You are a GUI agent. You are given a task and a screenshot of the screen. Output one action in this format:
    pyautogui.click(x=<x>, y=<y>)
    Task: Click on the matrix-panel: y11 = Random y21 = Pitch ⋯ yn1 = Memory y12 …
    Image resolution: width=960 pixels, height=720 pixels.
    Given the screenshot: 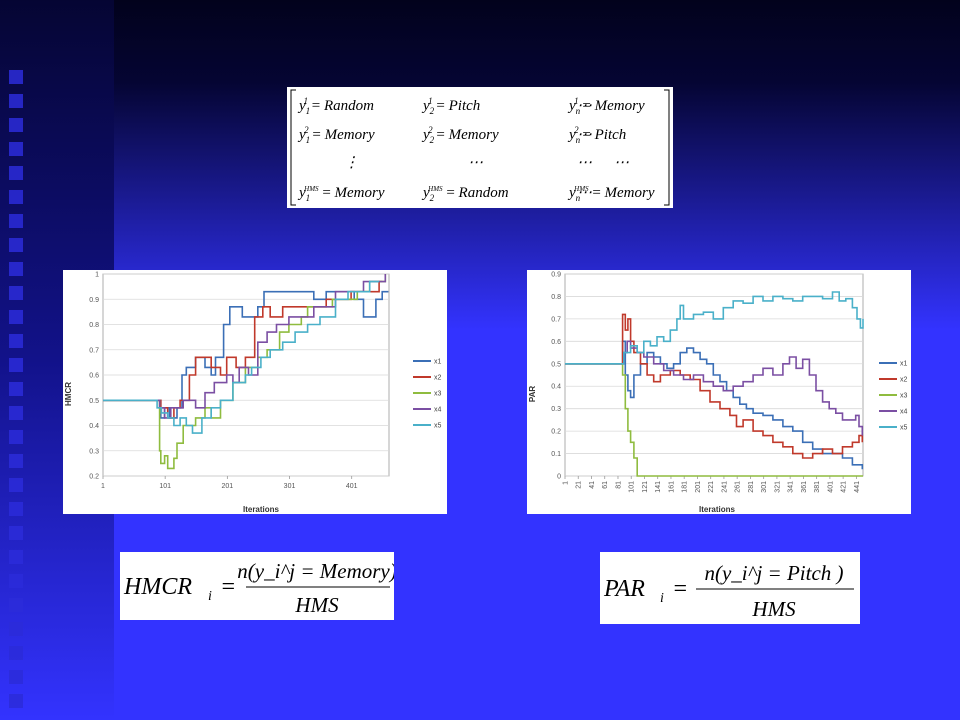 What is the action you would take?
    pyautogui.click(x=480, y=147)
    